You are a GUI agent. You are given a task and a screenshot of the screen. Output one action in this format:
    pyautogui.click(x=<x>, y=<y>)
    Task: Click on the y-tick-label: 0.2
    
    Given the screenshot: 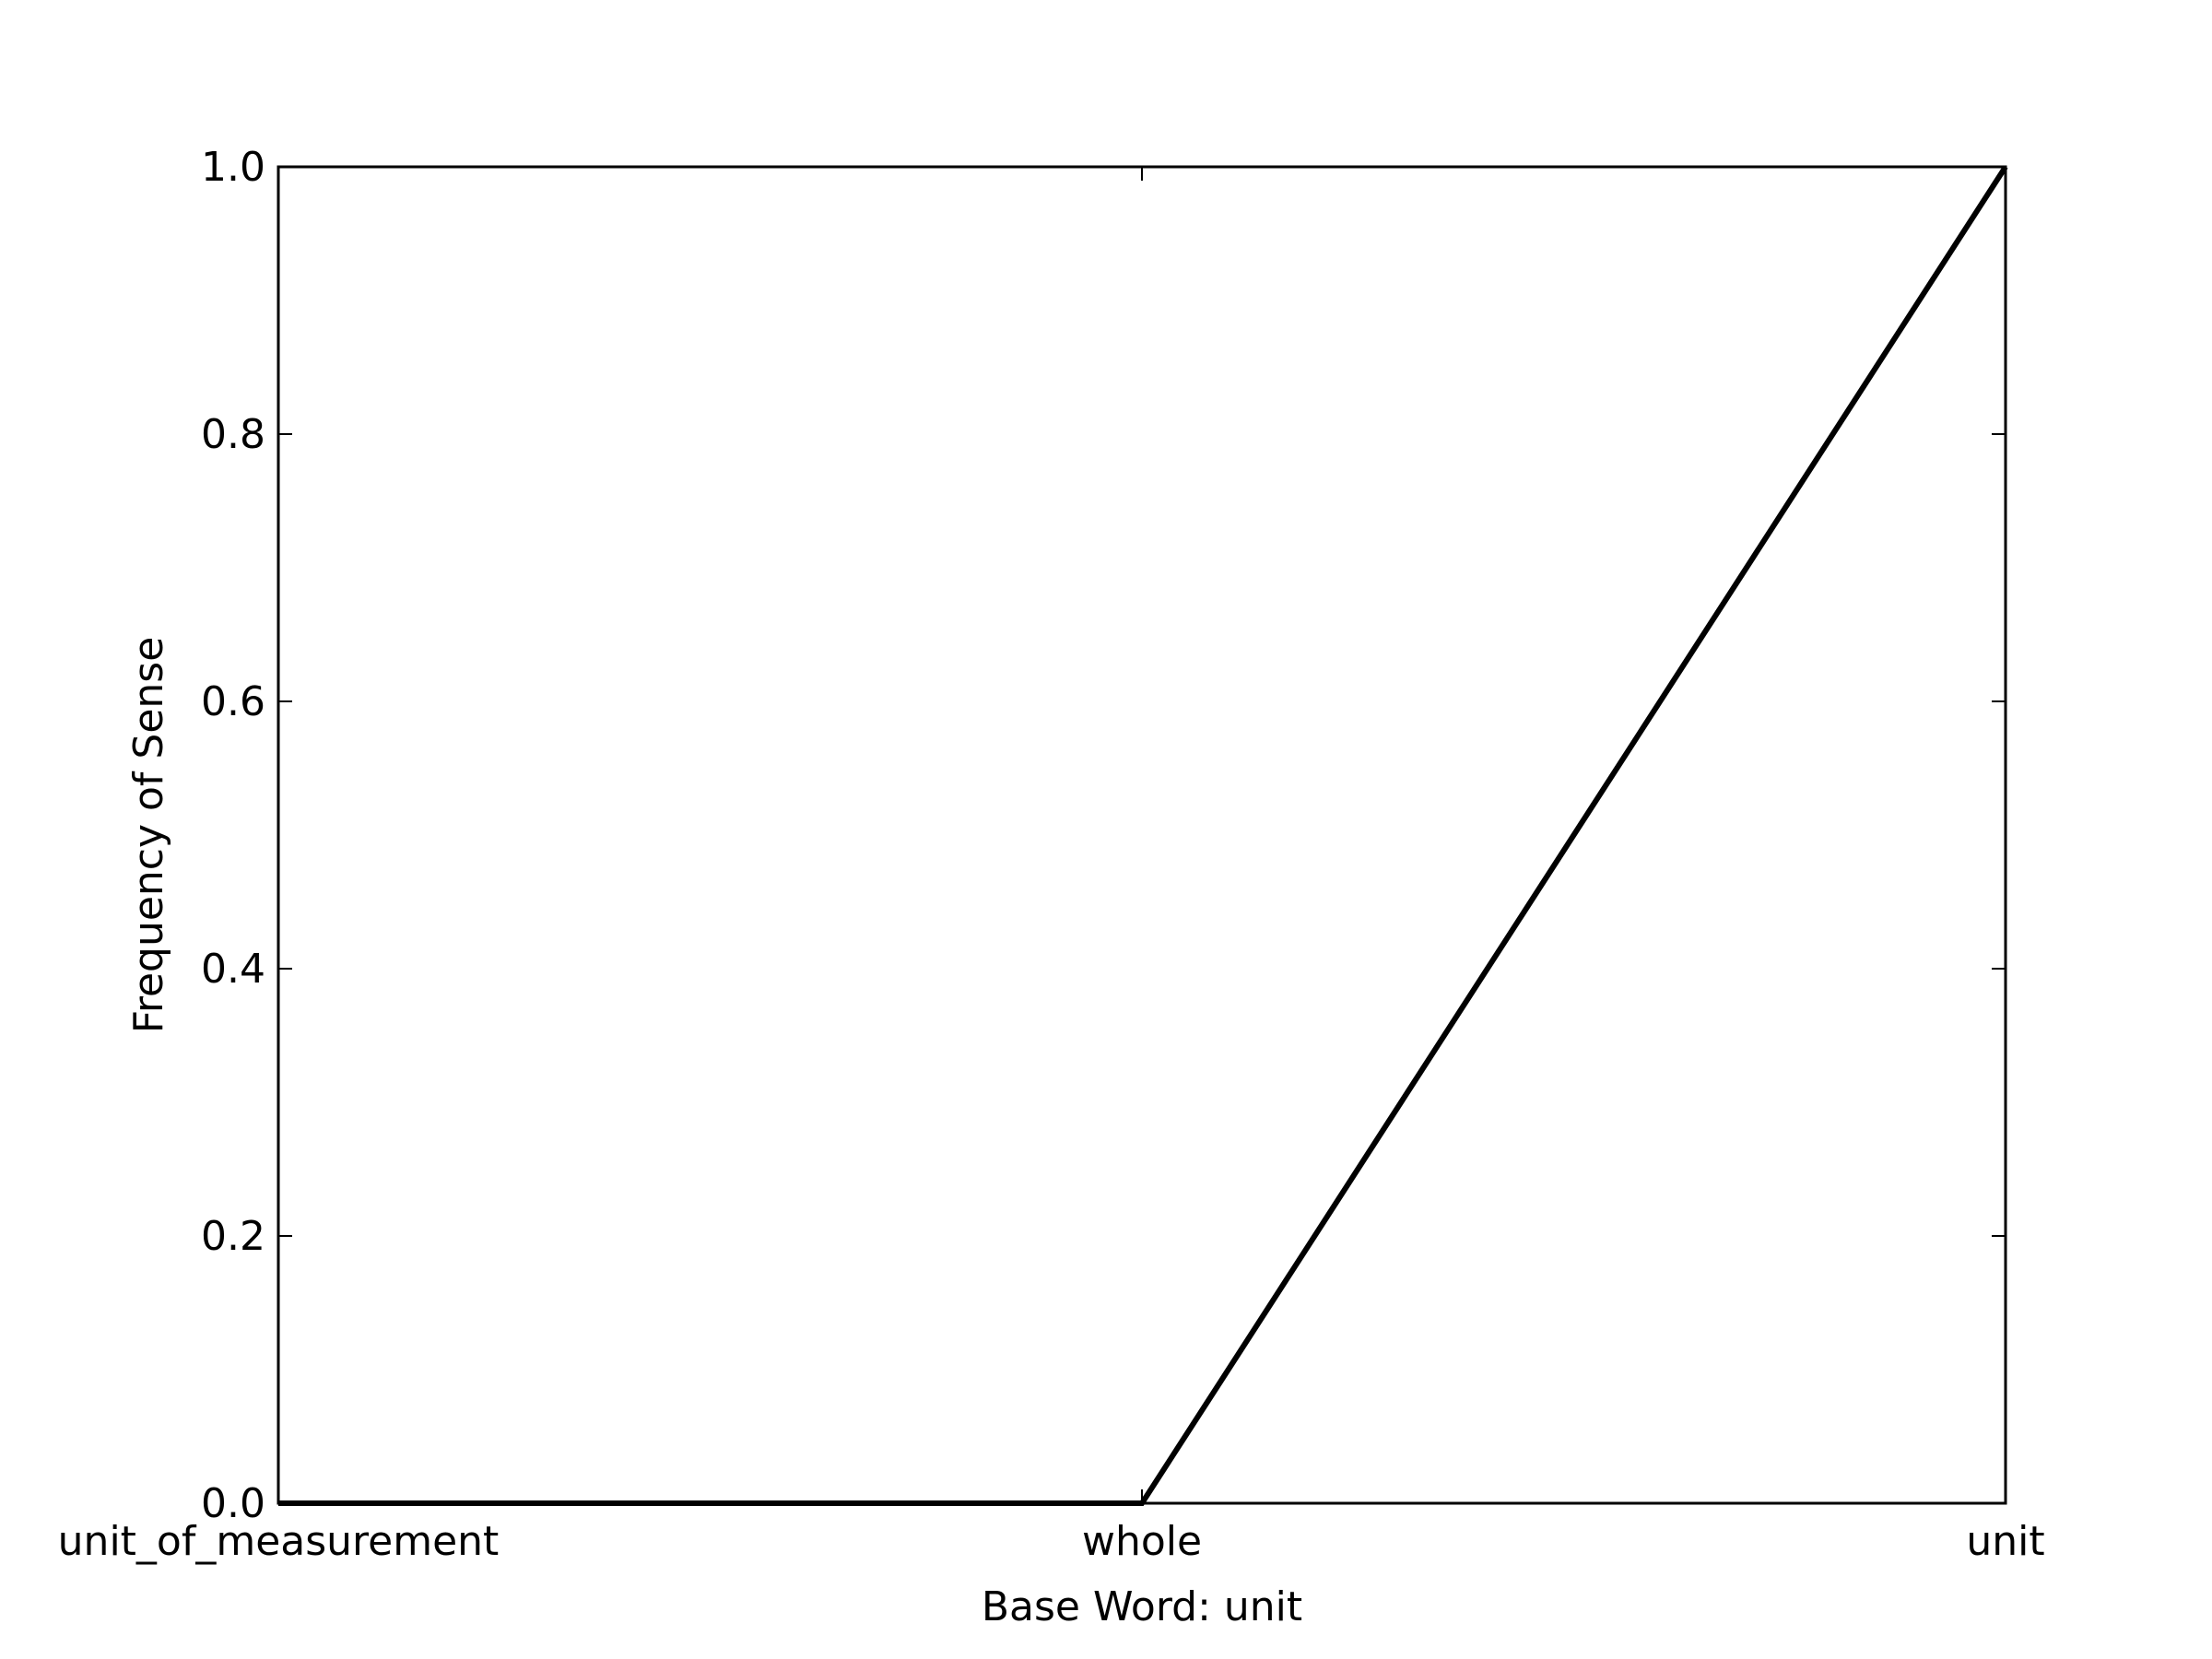 What is the action you would take?
    pyautogui.click(x=233, y=1236)
    